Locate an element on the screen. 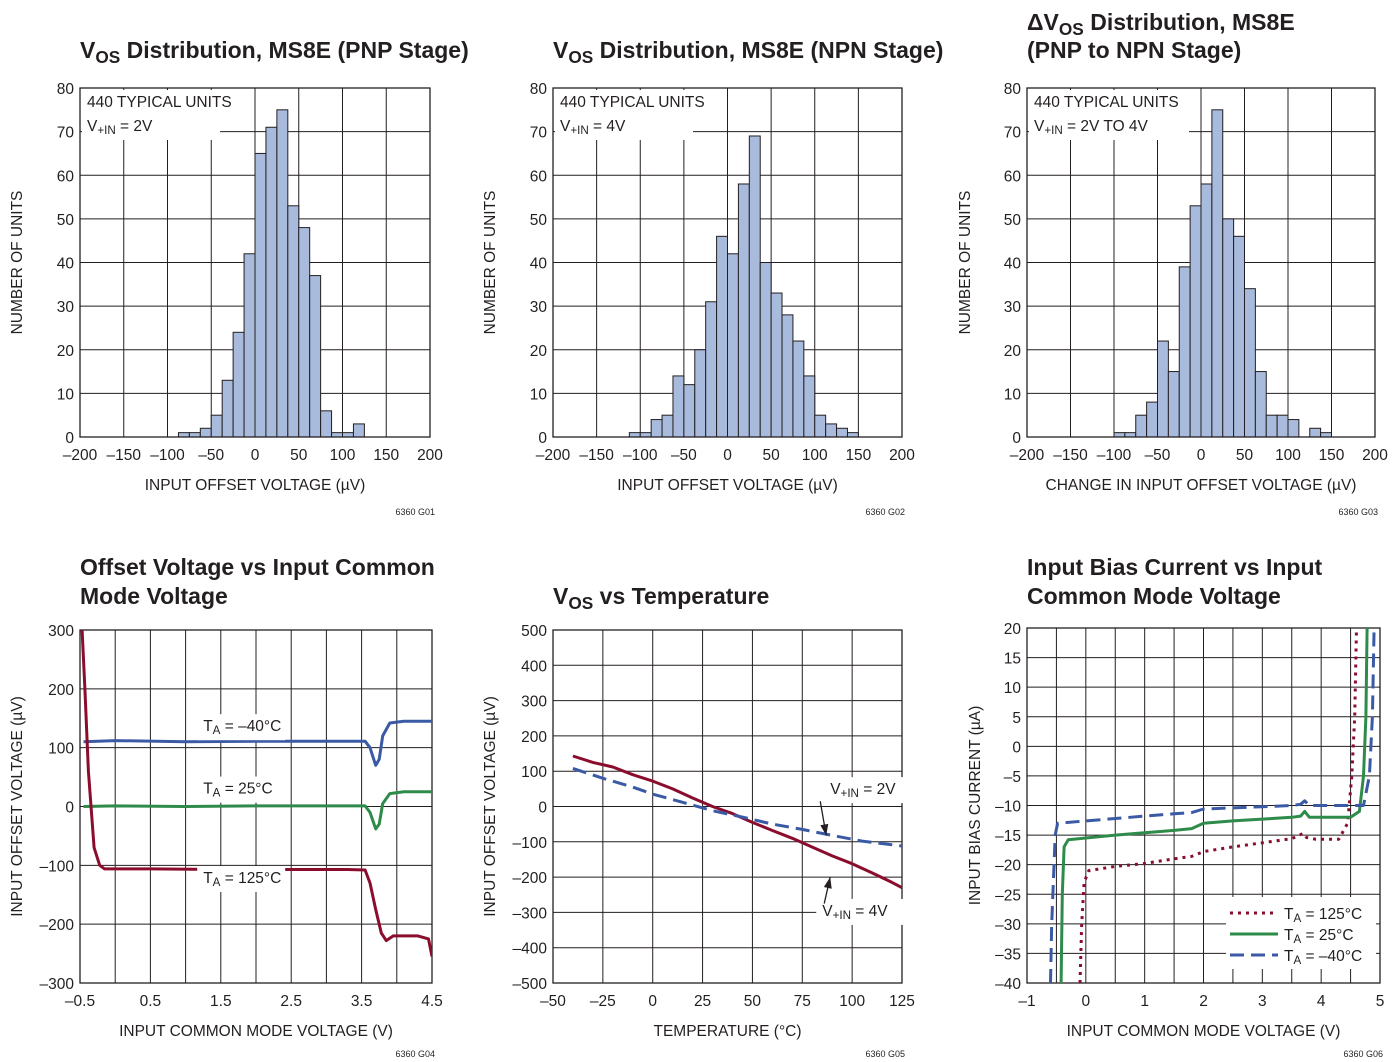 This screenshot has height=1062, width=1393. y-tick-label: 200 is located at coordinates (61, 690).